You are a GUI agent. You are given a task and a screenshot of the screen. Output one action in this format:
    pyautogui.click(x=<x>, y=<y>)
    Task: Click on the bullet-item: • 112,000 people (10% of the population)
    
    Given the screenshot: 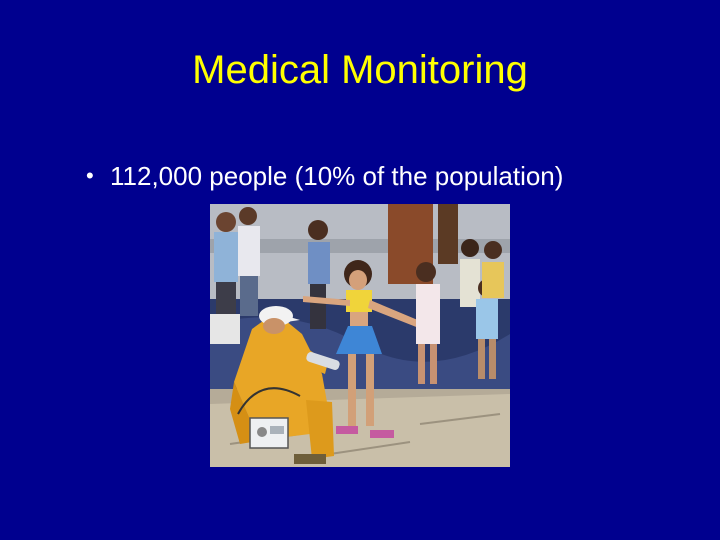 What is the action you would take?
    pyautogui.click(x=324, y=176)
    